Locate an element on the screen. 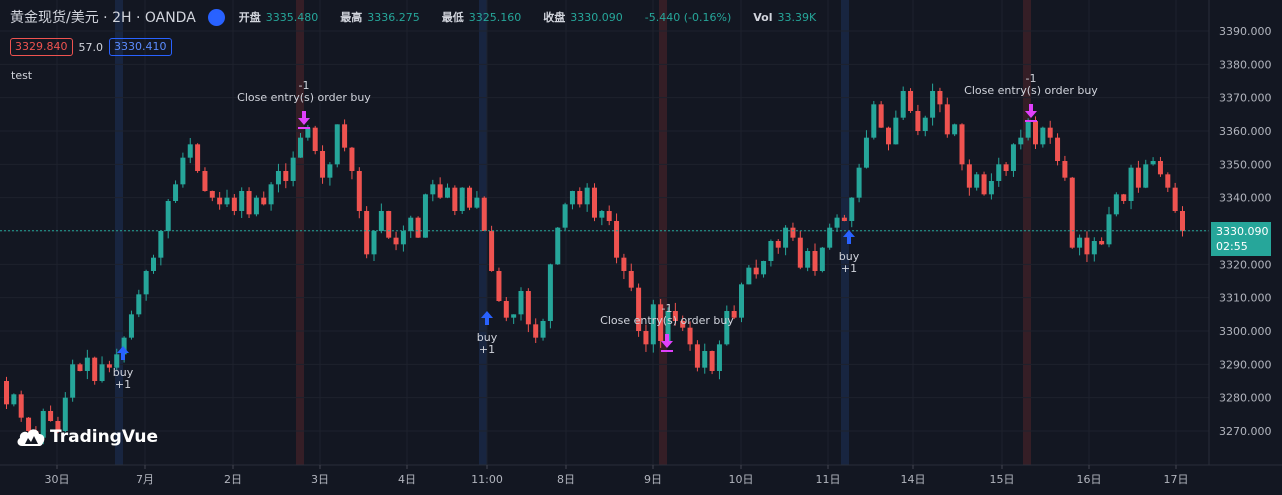 This screenshot has height=495, width=1282. ask-price: 3330.410 is located at coordinates (140, 47).